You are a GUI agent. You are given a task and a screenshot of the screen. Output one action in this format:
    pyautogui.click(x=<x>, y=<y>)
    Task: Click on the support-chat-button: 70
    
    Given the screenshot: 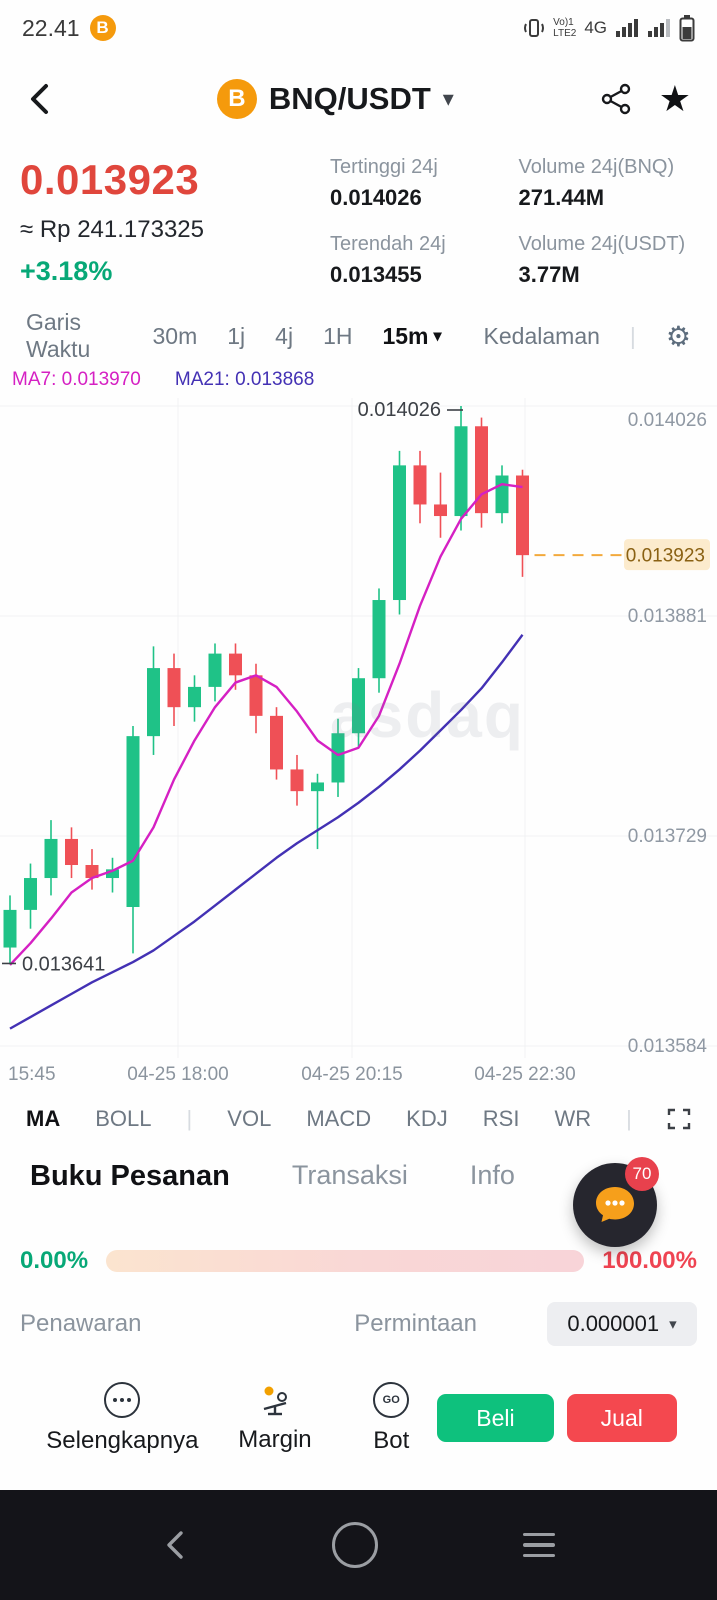 What is the action you would take?
    pyautogui.click(x=616, y=1202)
    